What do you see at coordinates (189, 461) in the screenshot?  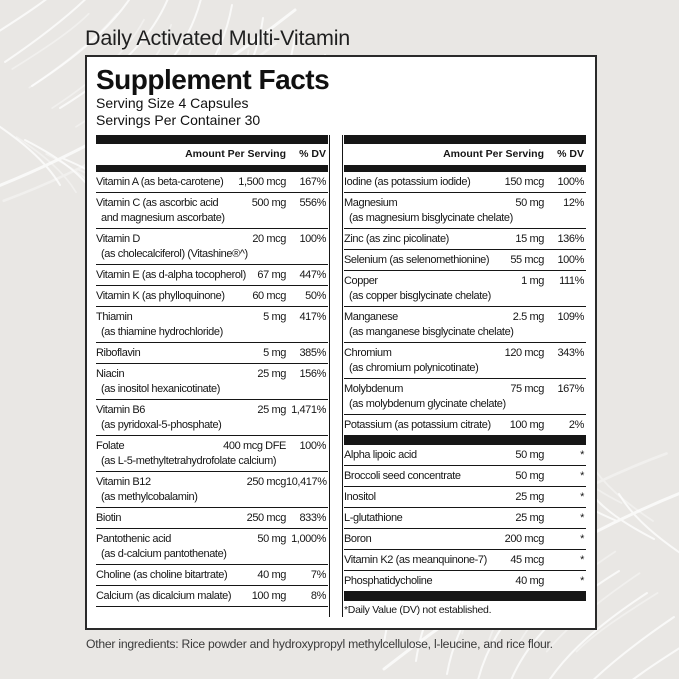 I see `nutrient-name-secondary: (as L-5-methyltetrahydrofolate calcium)` at bounding box center [189, 461].